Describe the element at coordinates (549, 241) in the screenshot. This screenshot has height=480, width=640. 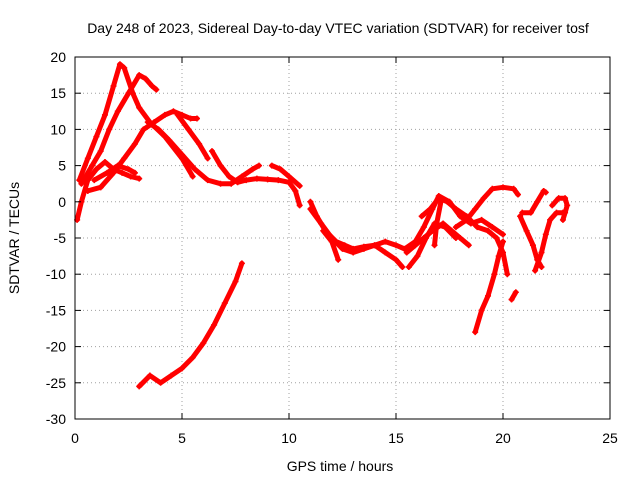
I see `series-arc-22-markers` at that location.